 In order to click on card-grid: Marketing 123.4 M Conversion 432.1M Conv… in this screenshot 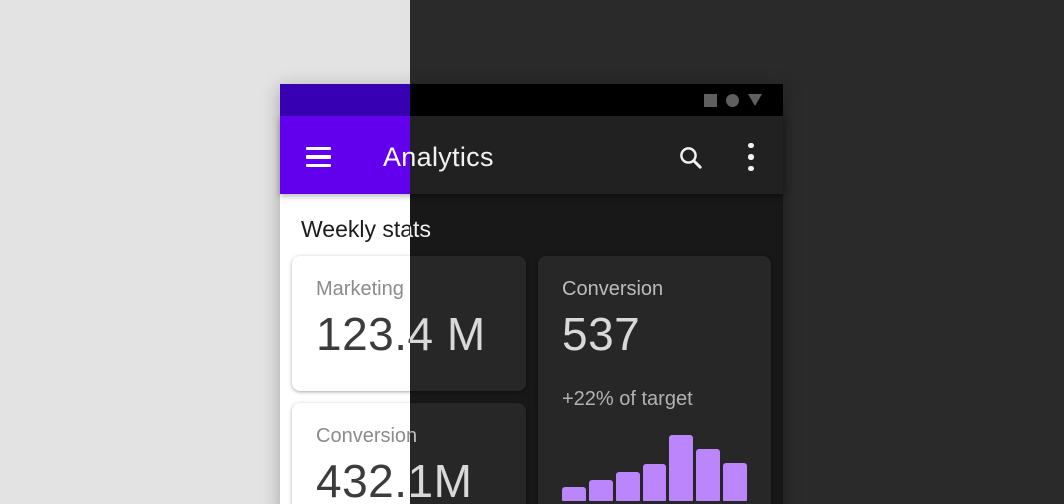, I will do `click(389, 380)`.